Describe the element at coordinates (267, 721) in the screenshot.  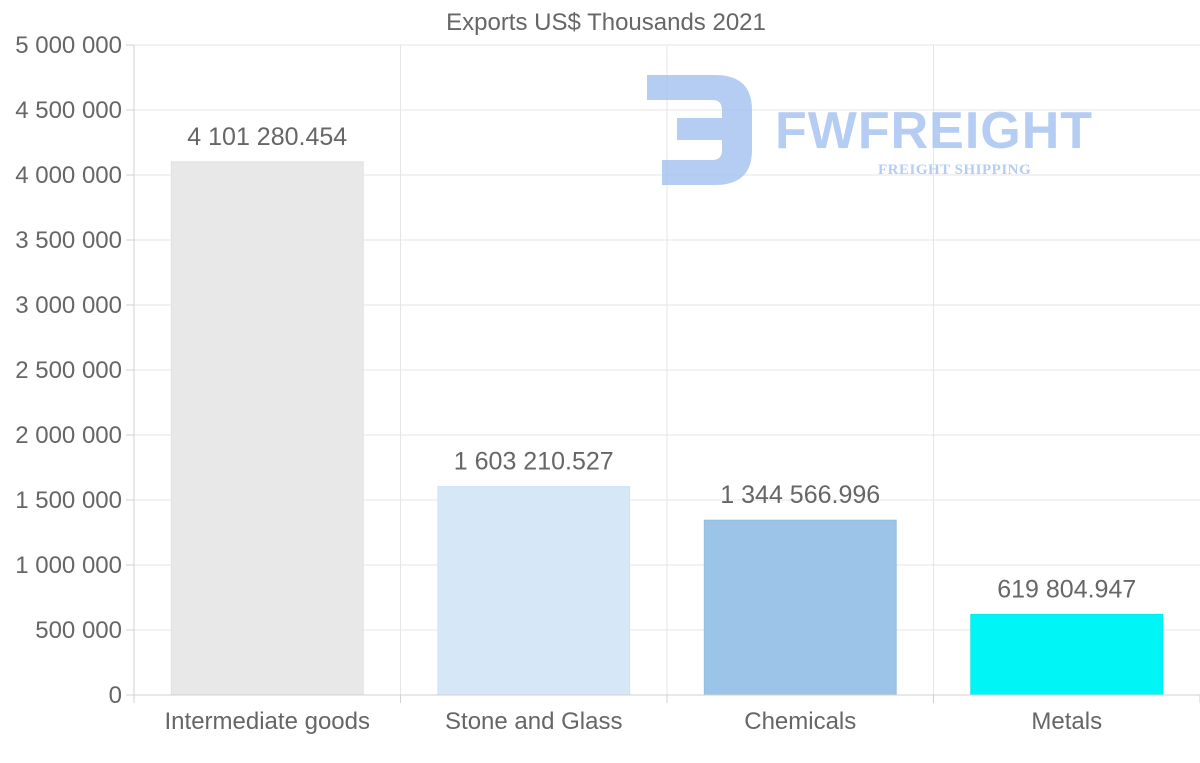
I see `x-category-label: Intermediate goods` at that location.